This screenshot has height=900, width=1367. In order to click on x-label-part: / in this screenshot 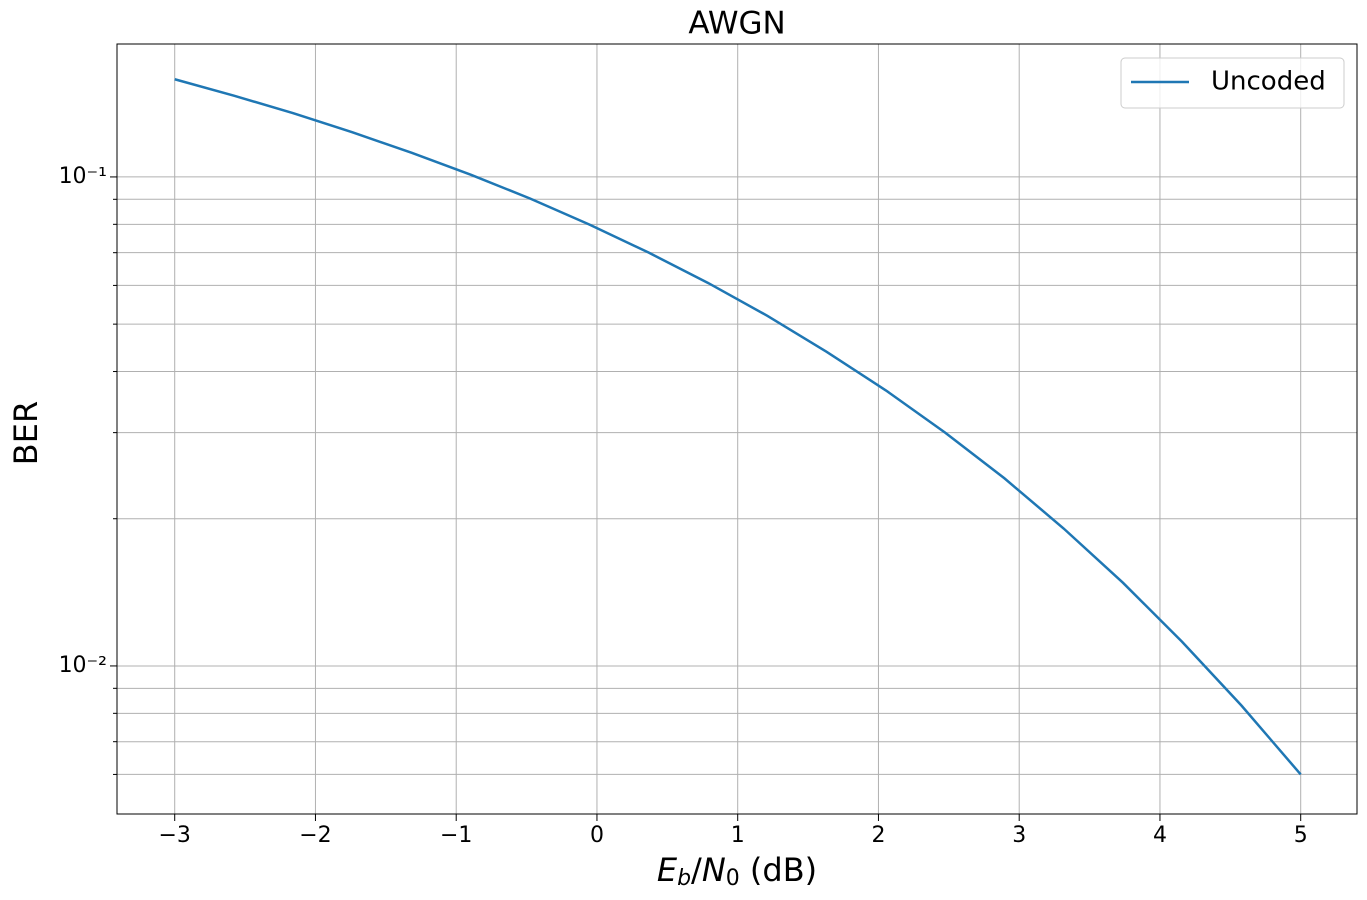, I will do `click(696, 870)`.